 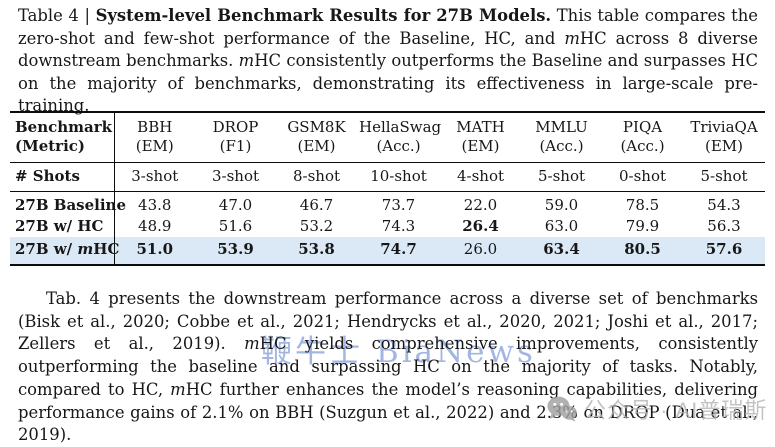 I want to click on watermark-corner: 公众号 · AI普瑞斯, so click(x=657, y=409).